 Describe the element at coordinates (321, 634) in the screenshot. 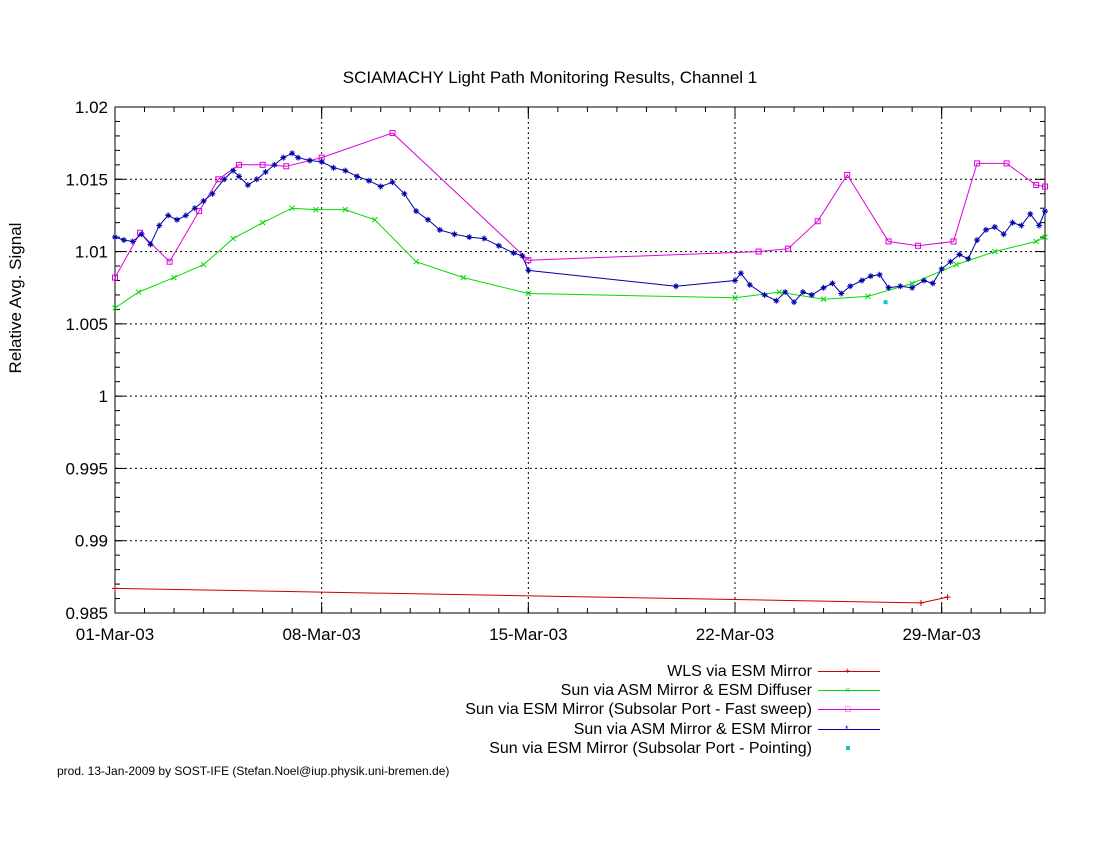

I see `x-tick-label: 08-Mar-03` at that location.